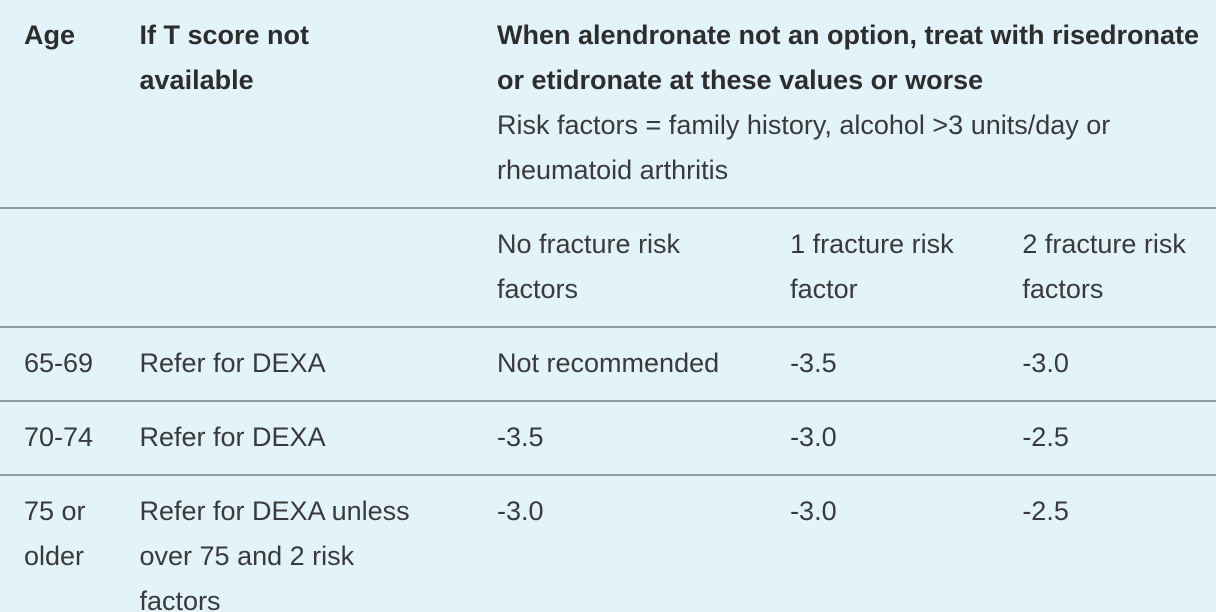 This screenshot has height=612, width=1216. I want to click on header-age: Age, so click(58, 104).